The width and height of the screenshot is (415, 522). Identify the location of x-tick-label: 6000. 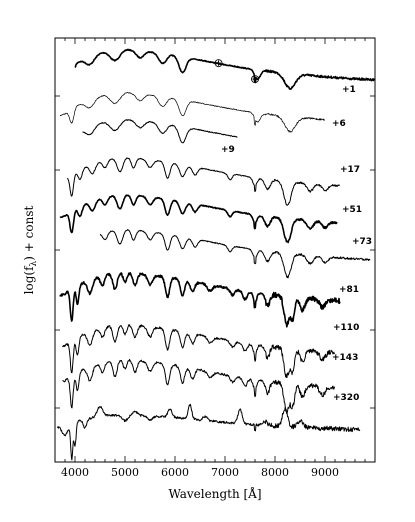
(175, 472).